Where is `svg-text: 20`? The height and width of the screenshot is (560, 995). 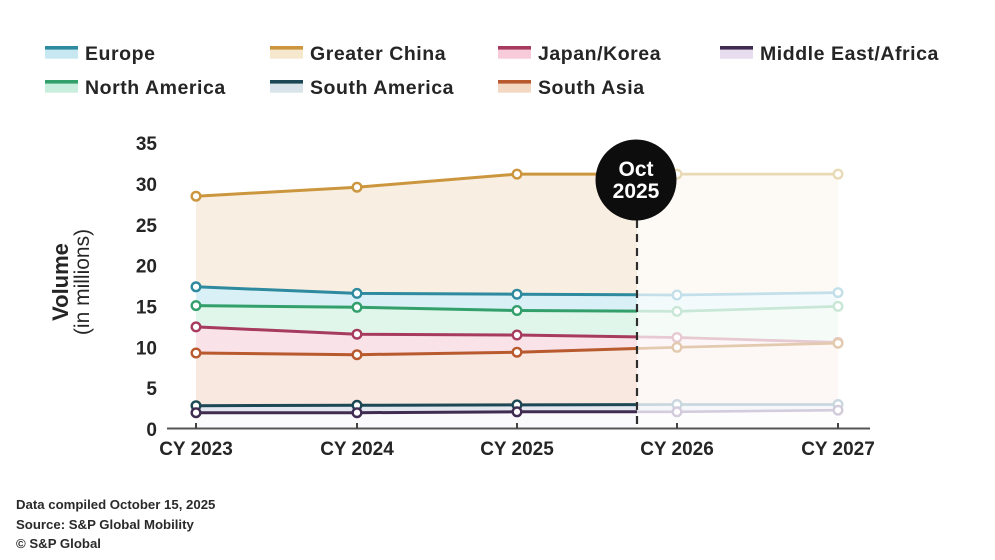
svg-text: 20 is located at coordinates (146, 267).